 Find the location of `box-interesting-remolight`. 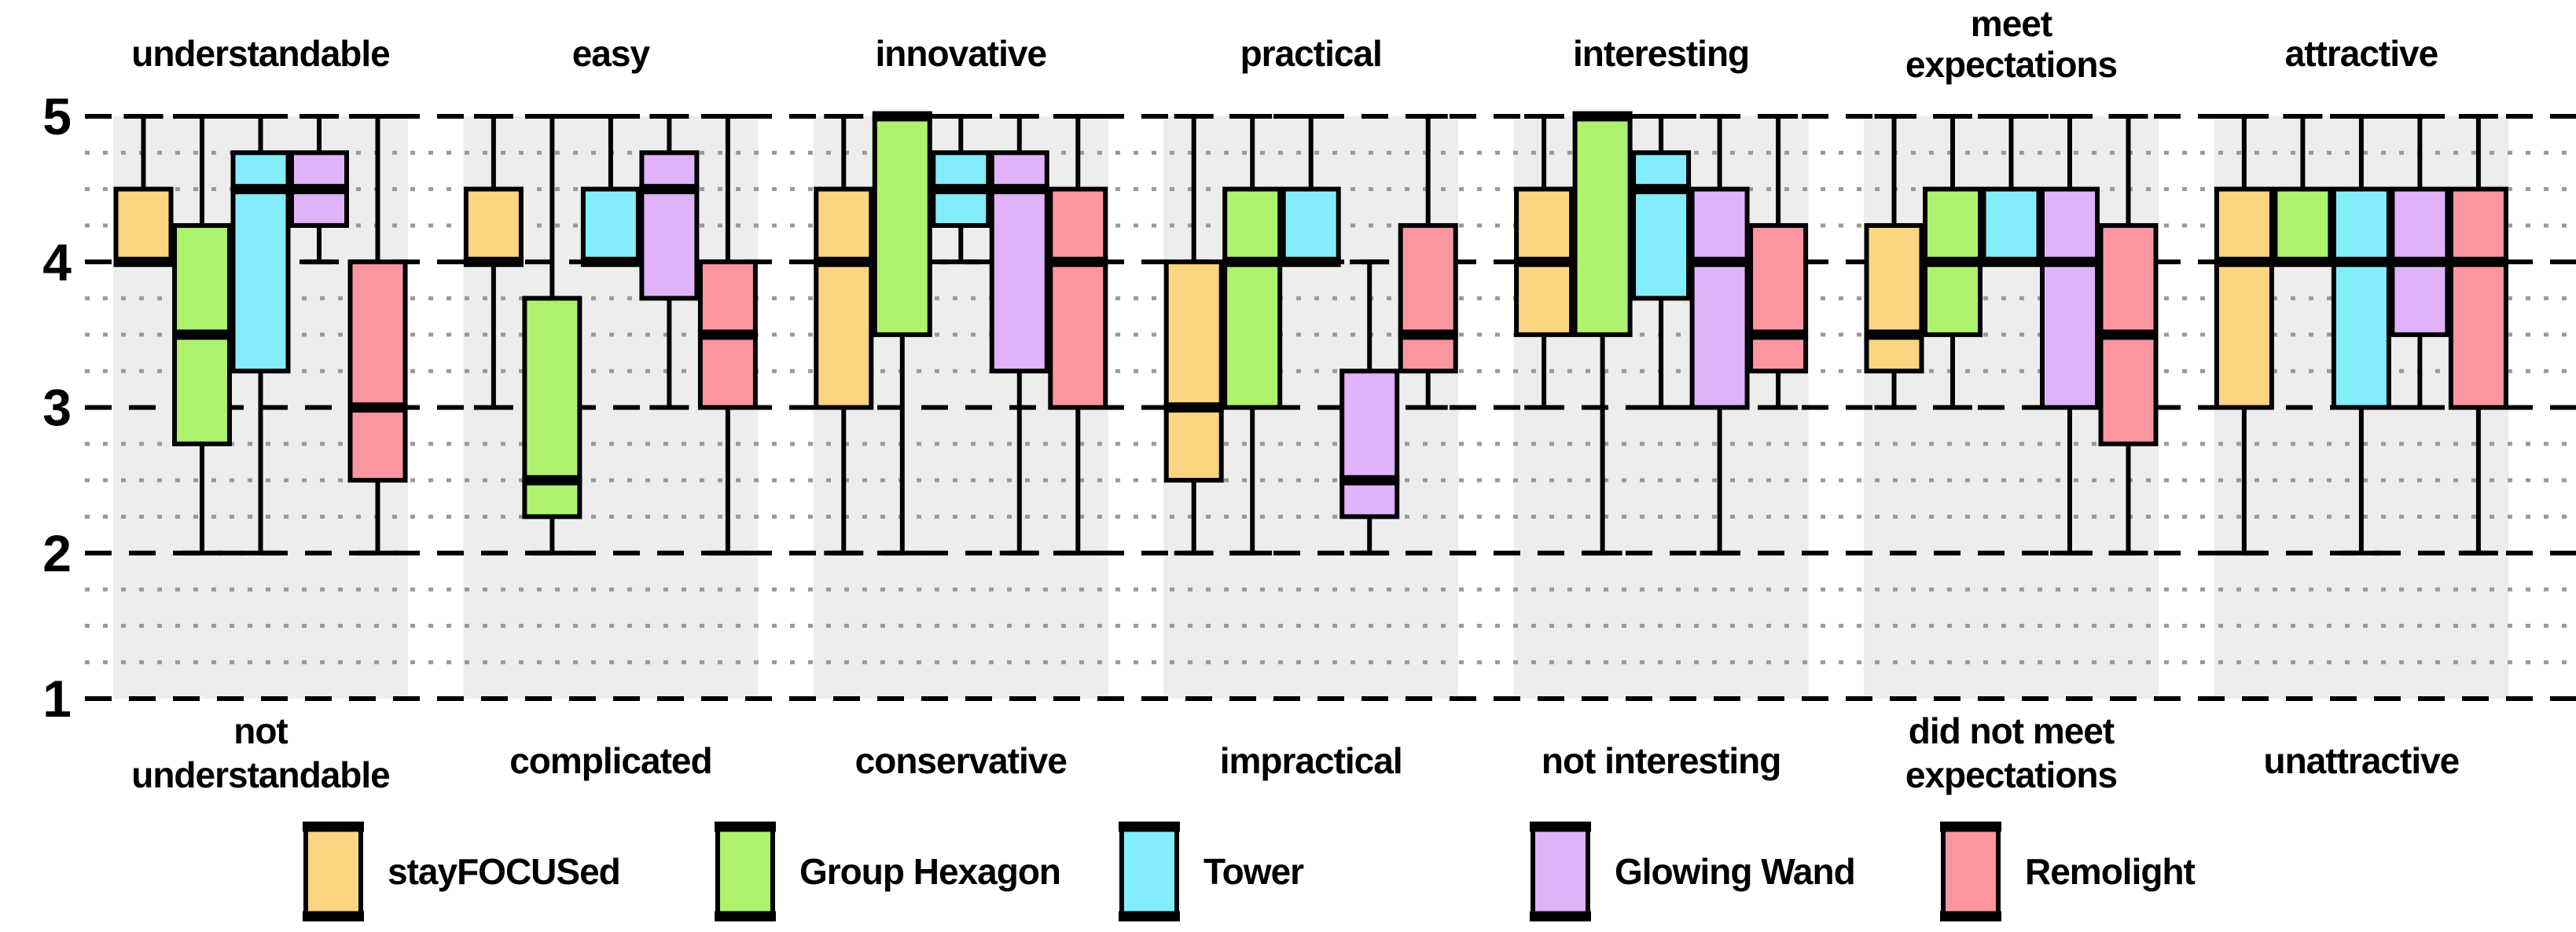

box-interesting-remolight is located at coordinates (1778, 262).